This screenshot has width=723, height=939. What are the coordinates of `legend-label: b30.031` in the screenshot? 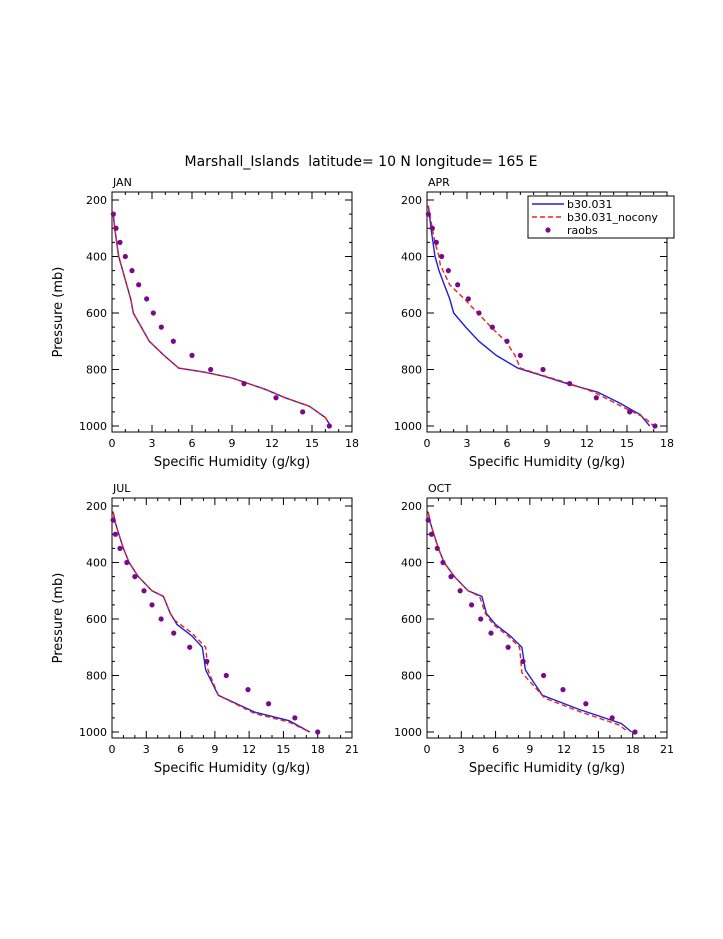 It's located at (589, 204).